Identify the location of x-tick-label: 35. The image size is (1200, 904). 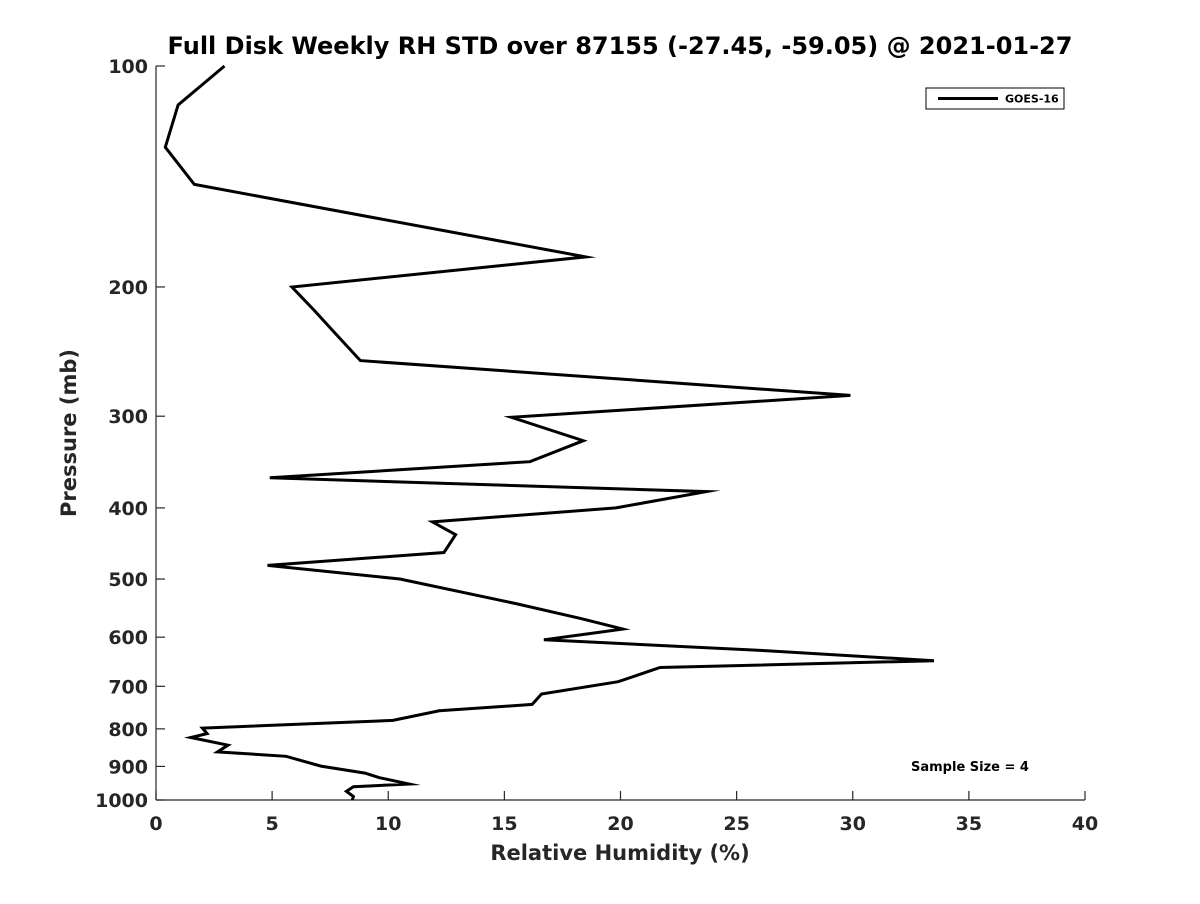
(969, 824).